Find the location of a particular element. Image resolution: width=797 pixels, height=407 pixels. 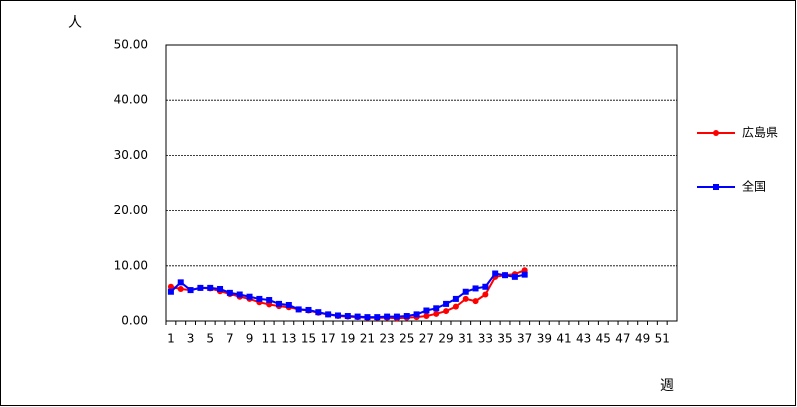

x-tick-label: 7 is located at coordinates (230, 339).